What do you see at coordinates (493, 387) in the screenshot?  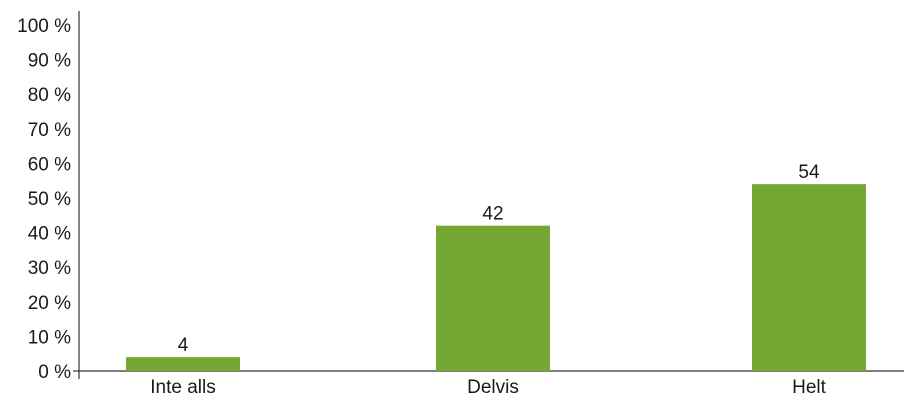 I see `x-category-label: Delvis` at bounding box center [493, 387].